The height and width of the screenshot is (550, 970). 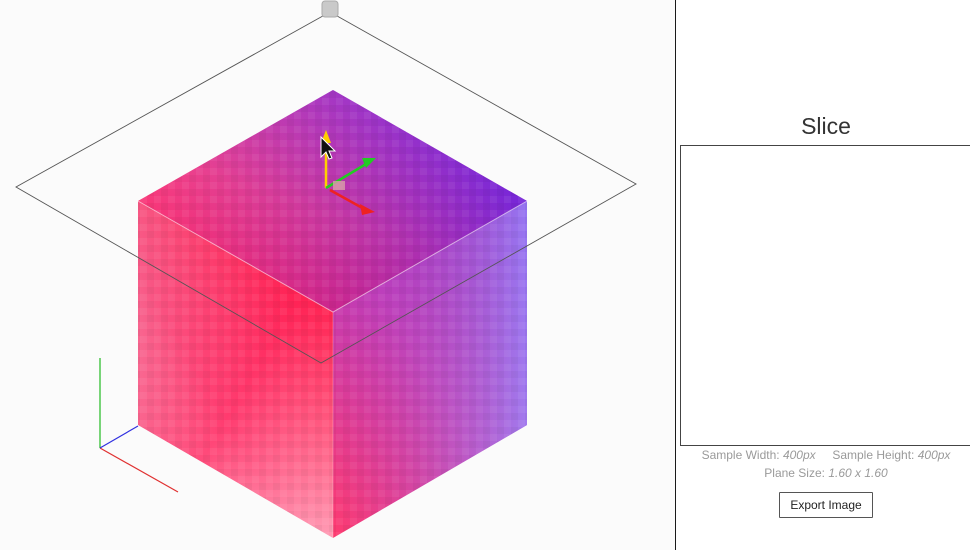 I want to click on plane-size-label: Plane Size:, so click(x=794, y=473).